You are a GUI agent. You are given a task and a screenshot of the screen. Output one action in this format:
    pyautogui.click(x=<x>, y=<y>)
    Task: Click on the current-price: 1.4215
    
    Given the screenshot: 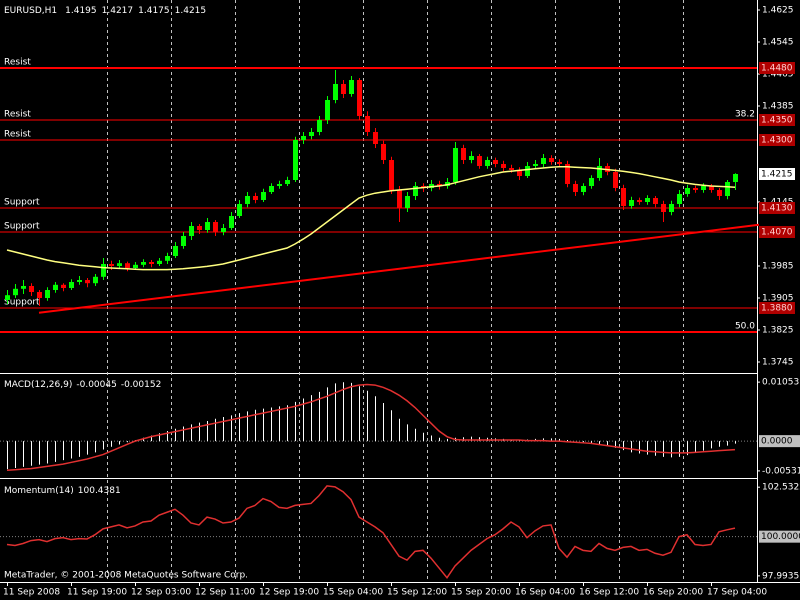 What is the action you would take?
    pyautogui.click(x=777, y=175)
    